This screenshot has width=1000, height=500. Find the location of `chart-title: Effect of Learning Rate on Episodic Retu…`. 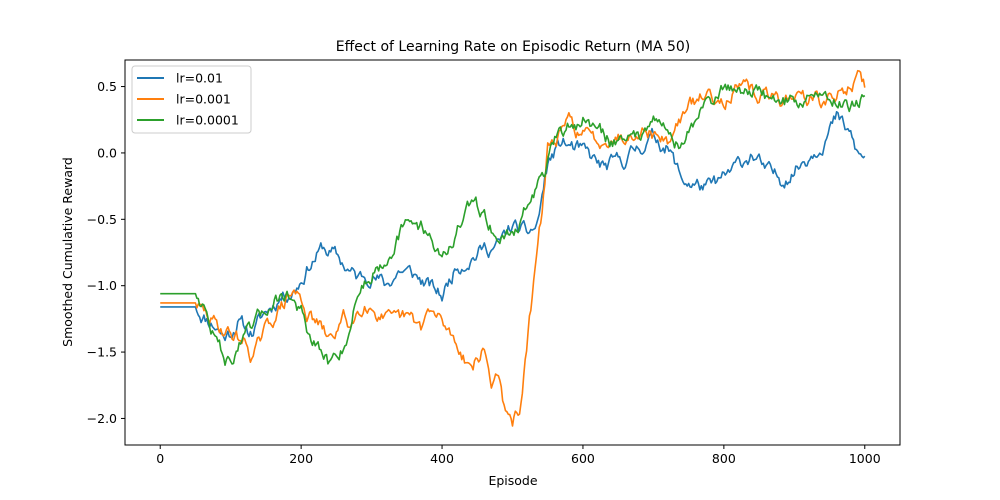

chart-title: Effect of Learning Rate on Episodic Retu… is located at coordinates (513, 47).